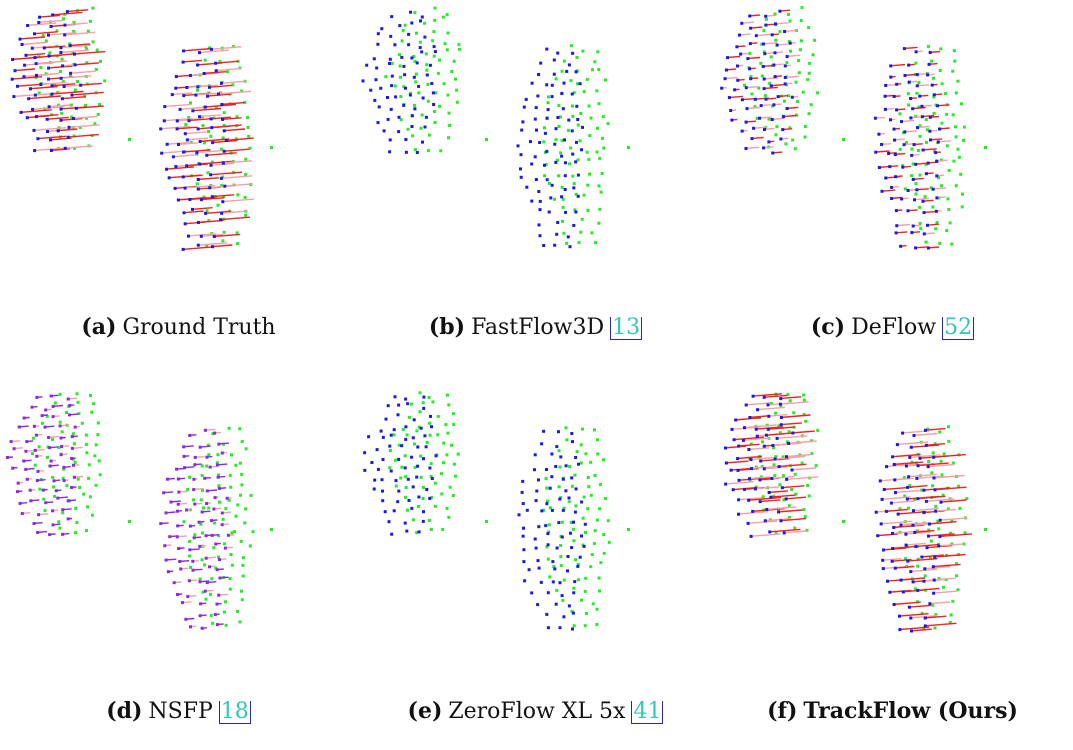  I want to click on citation-link: 52, so click(958, 328).